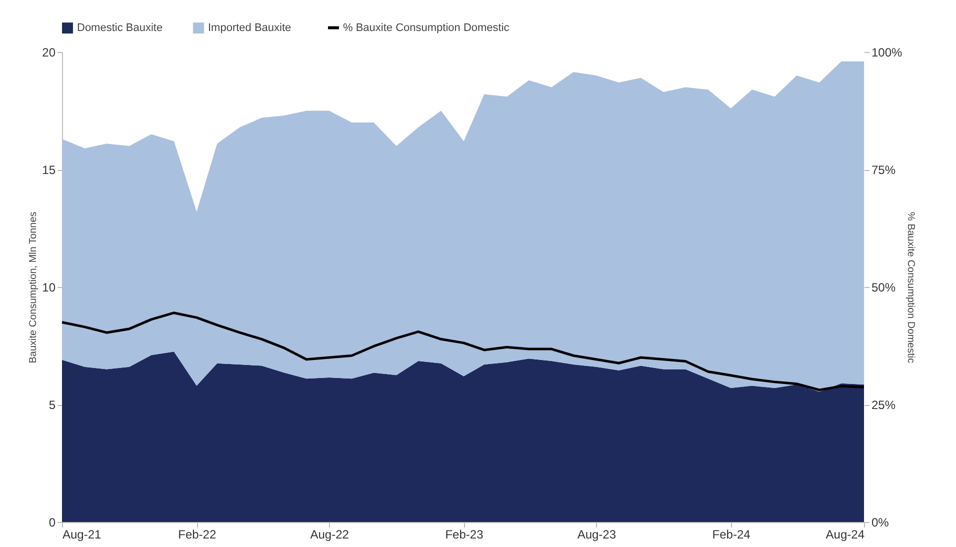 This screenshot has height=547, width=956. I want to click on legend-label: Imported Bauxite, so click(250, 28).